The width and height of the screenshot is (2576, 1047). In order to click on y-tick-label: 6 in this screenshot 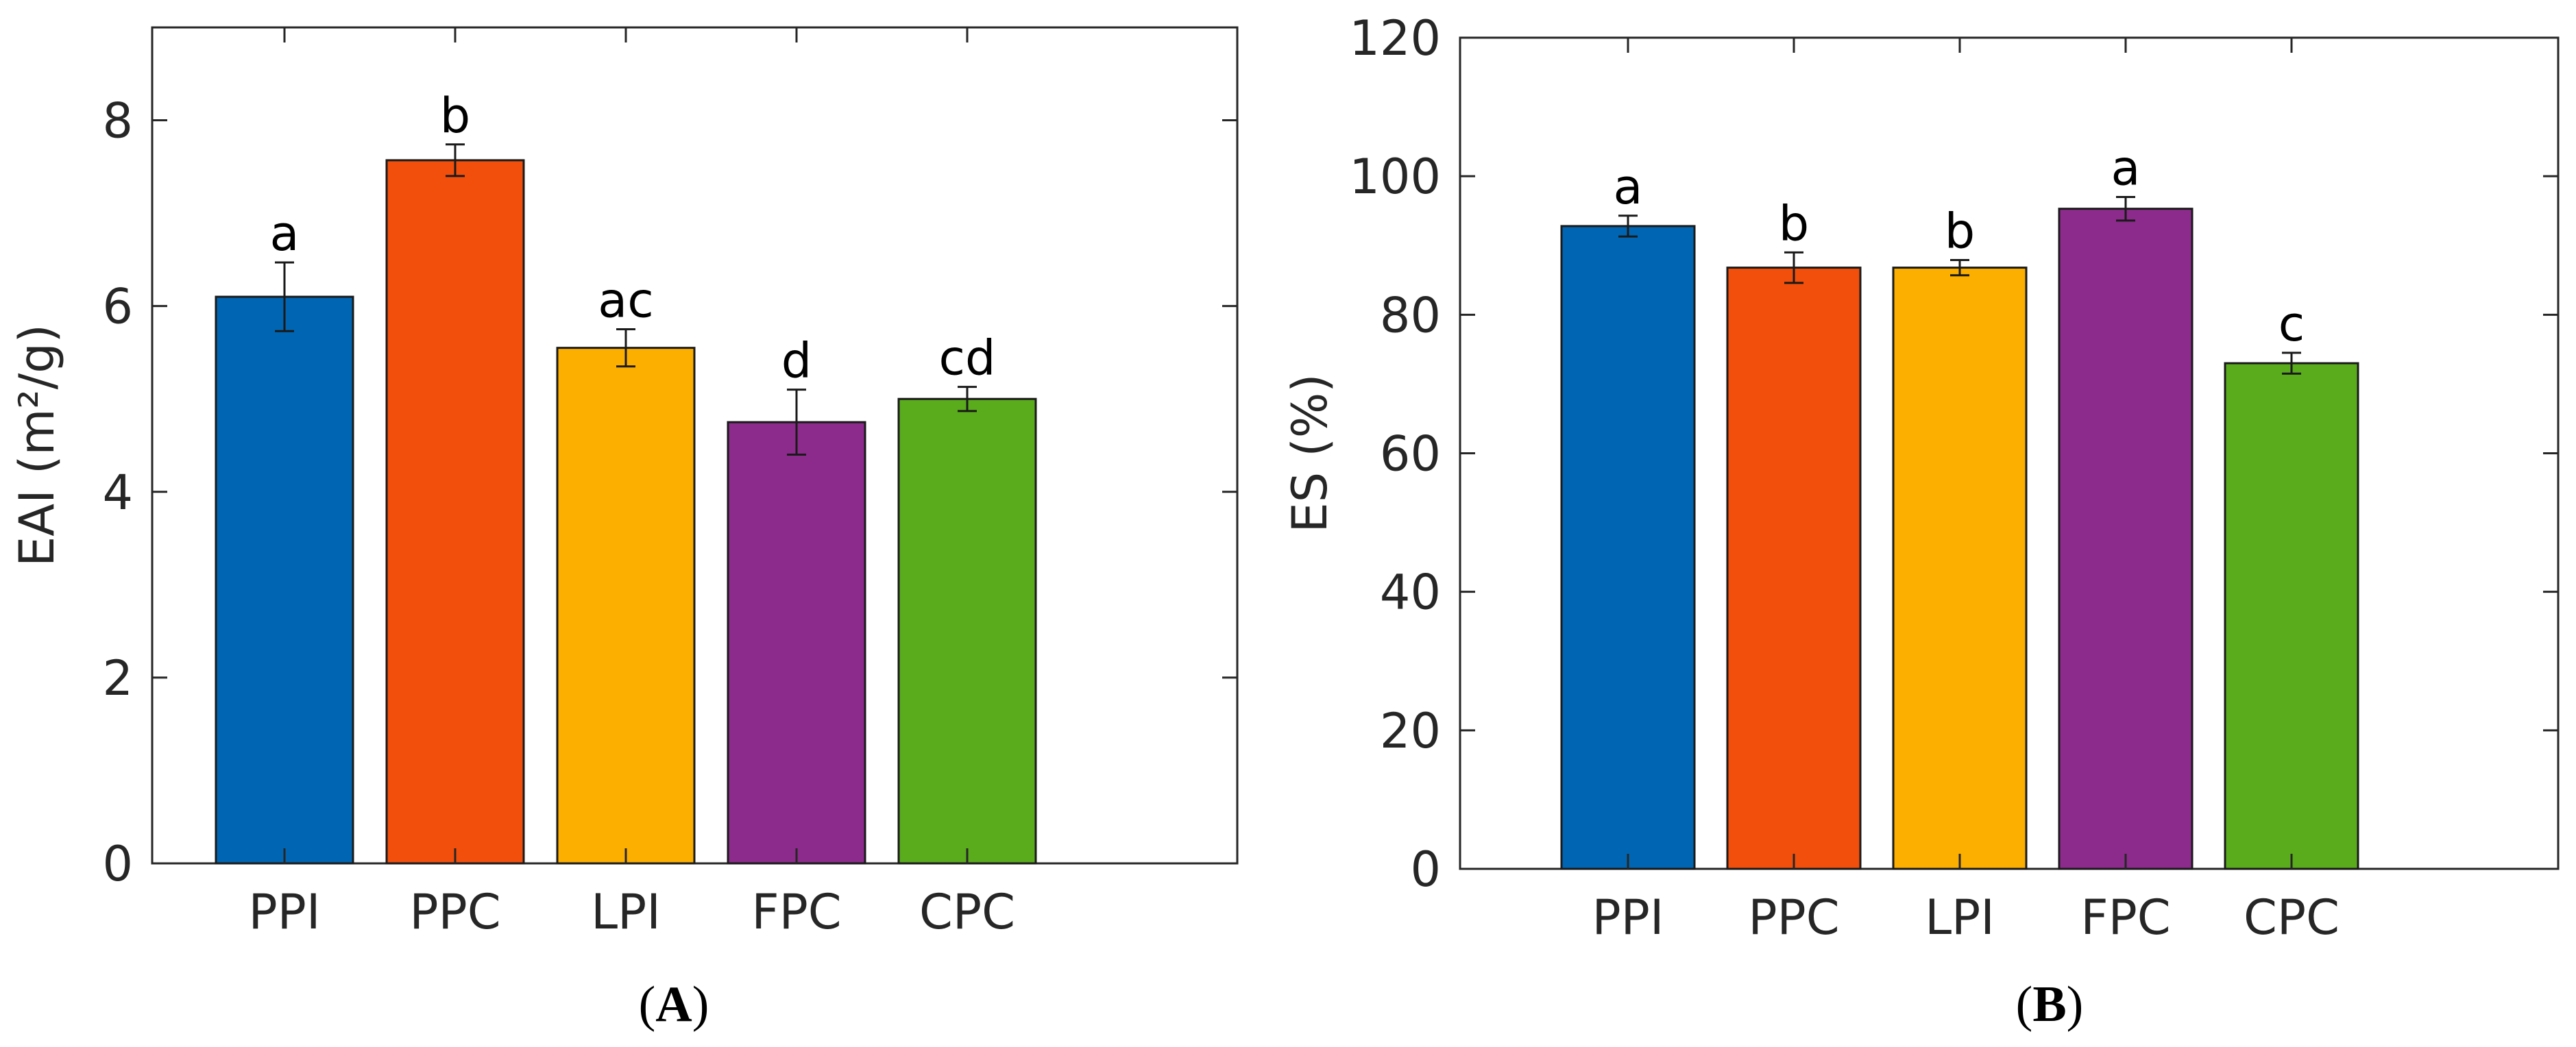, I will do `click(117, 307)`.